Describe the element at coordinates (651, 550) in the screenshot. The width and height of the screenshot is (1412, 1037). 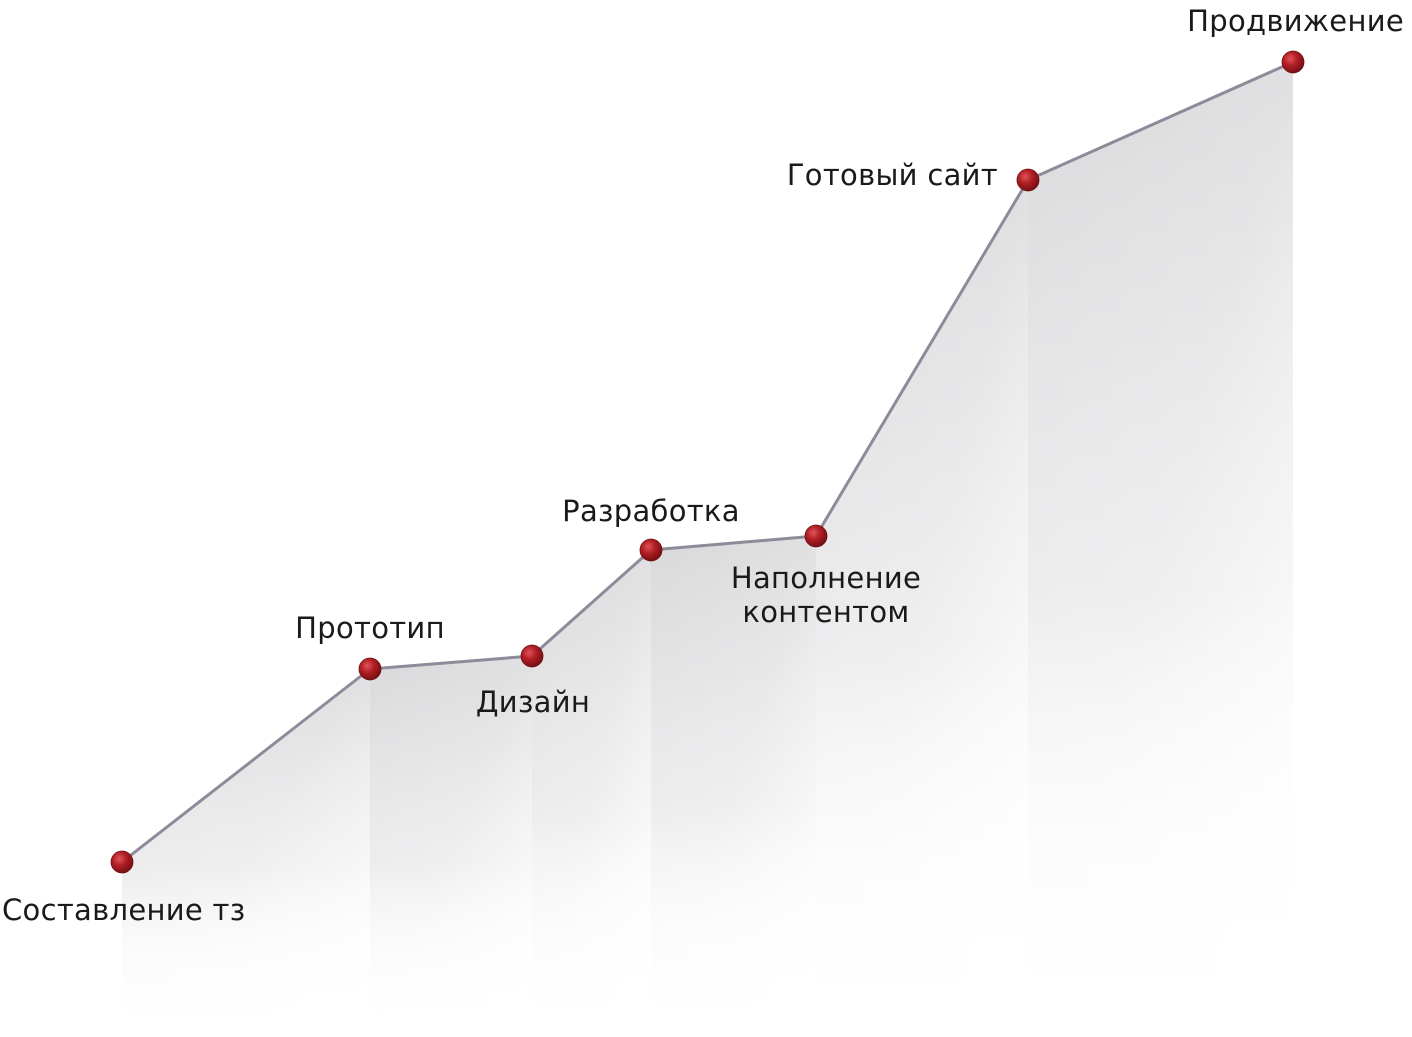
I see `stage-dot-development` at that location.